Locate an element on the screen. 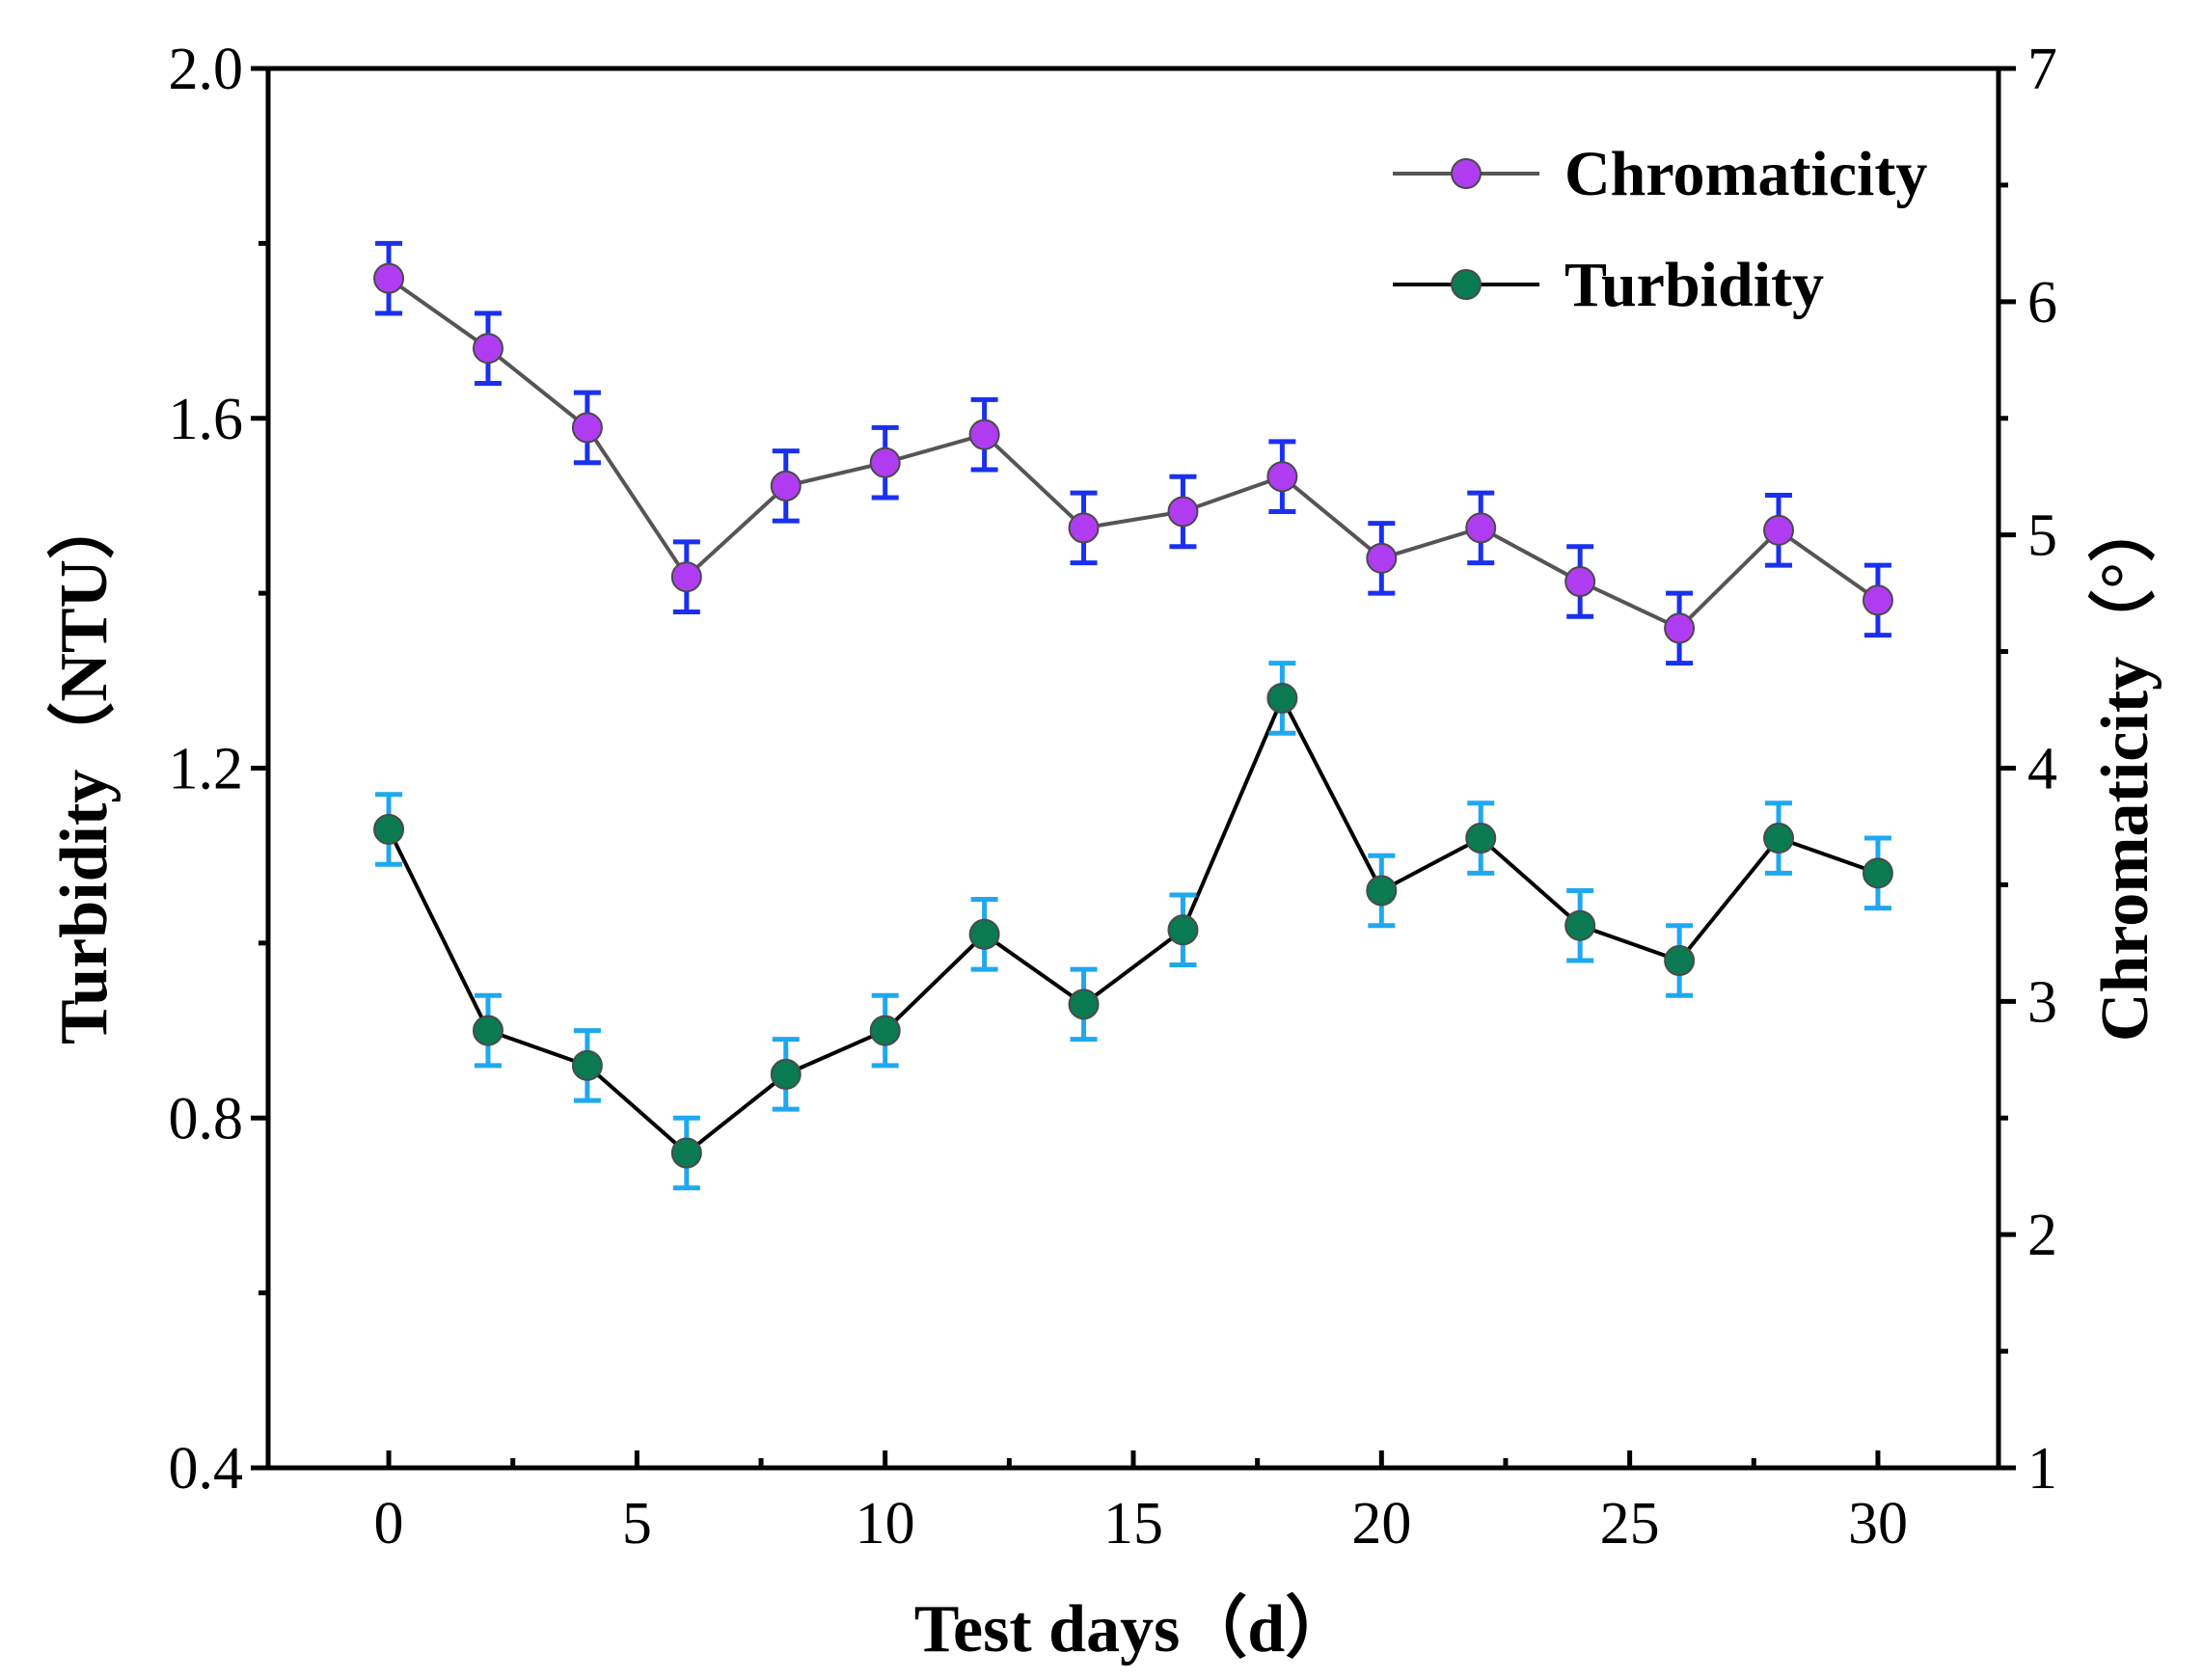 The width and height of the screenshot is (2203, 1680). x-axis-title: Test days（d） is located at coordinates (1133, 1629).